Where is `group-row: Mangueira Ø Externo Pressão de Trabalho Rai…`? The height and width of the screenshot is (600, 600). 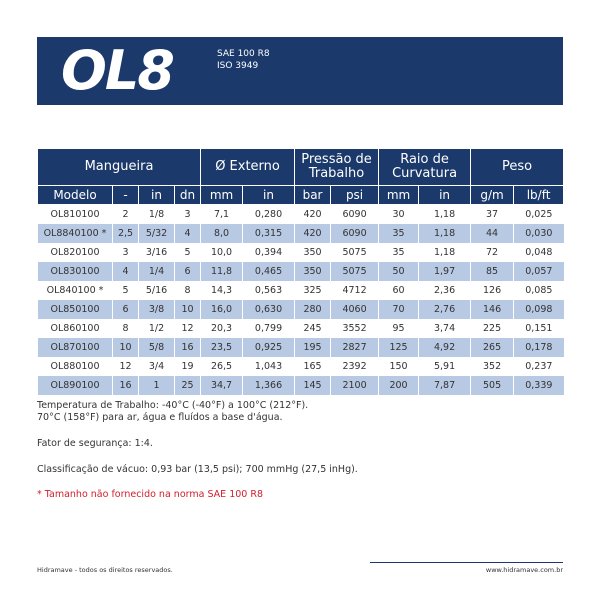 group-row: Mangueira Ø Externo Pressão de Trabalho Rai… is located at coordinates (300, 167).